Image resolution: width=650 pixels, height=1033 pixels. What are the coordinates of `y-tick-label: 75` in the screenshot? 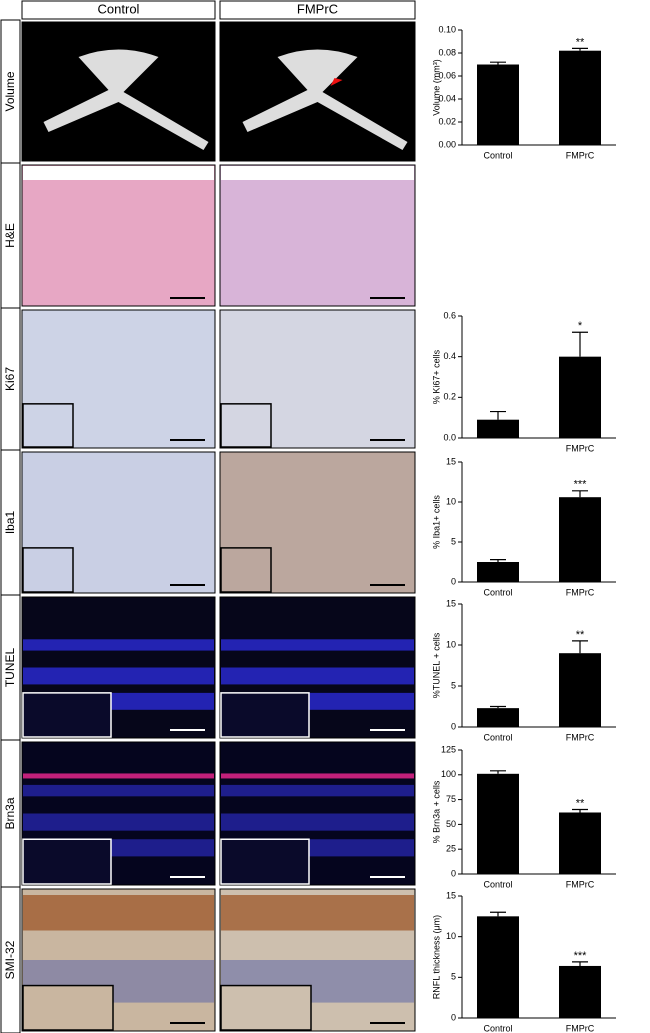 It's located at (451, 799).